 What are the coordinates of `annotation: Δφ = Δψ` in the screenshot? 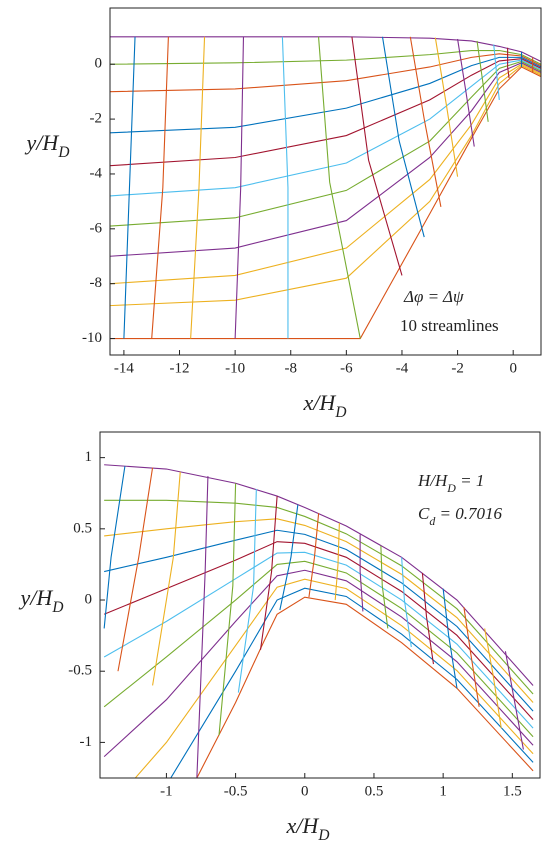 It's located at (433, 296).